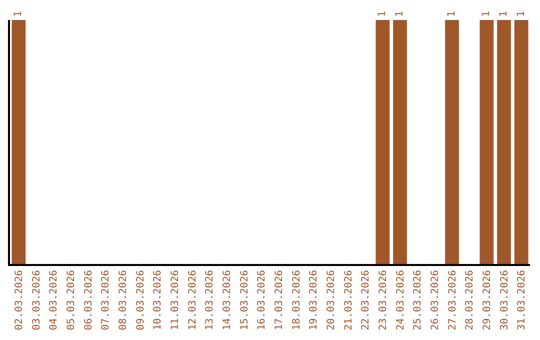 This screenshot has width=540, height=340. Describe the element at coordinates (435, 300) in the screenshot. I see `x-tick-label: 26.03.2026` at that location.